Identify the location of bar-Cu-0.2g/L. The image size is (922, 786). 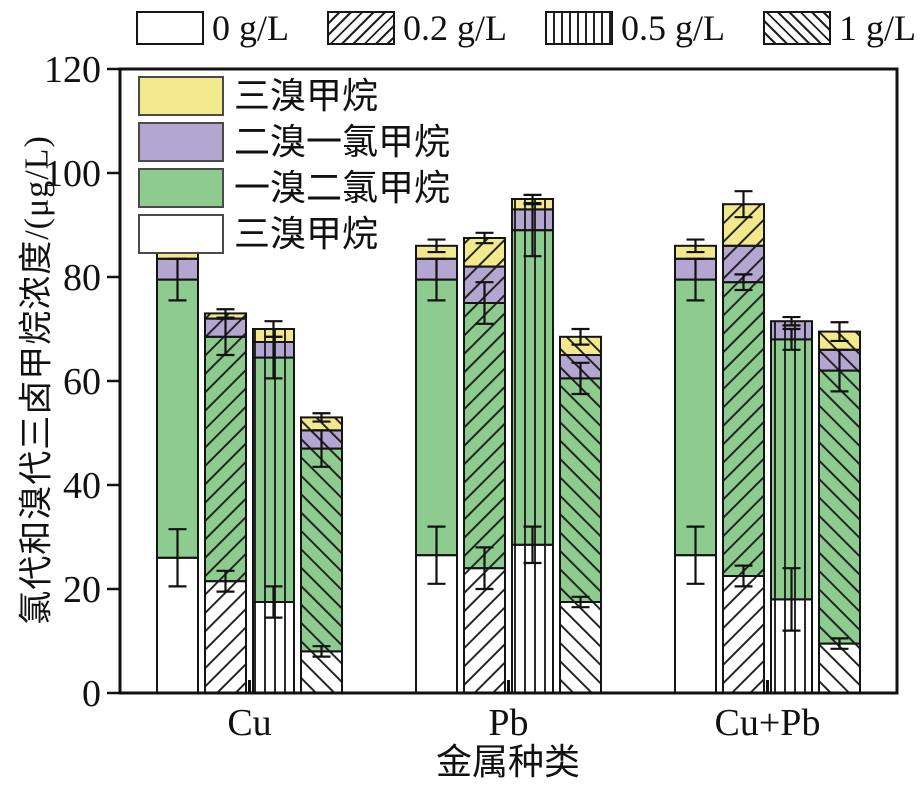
(225, 503).